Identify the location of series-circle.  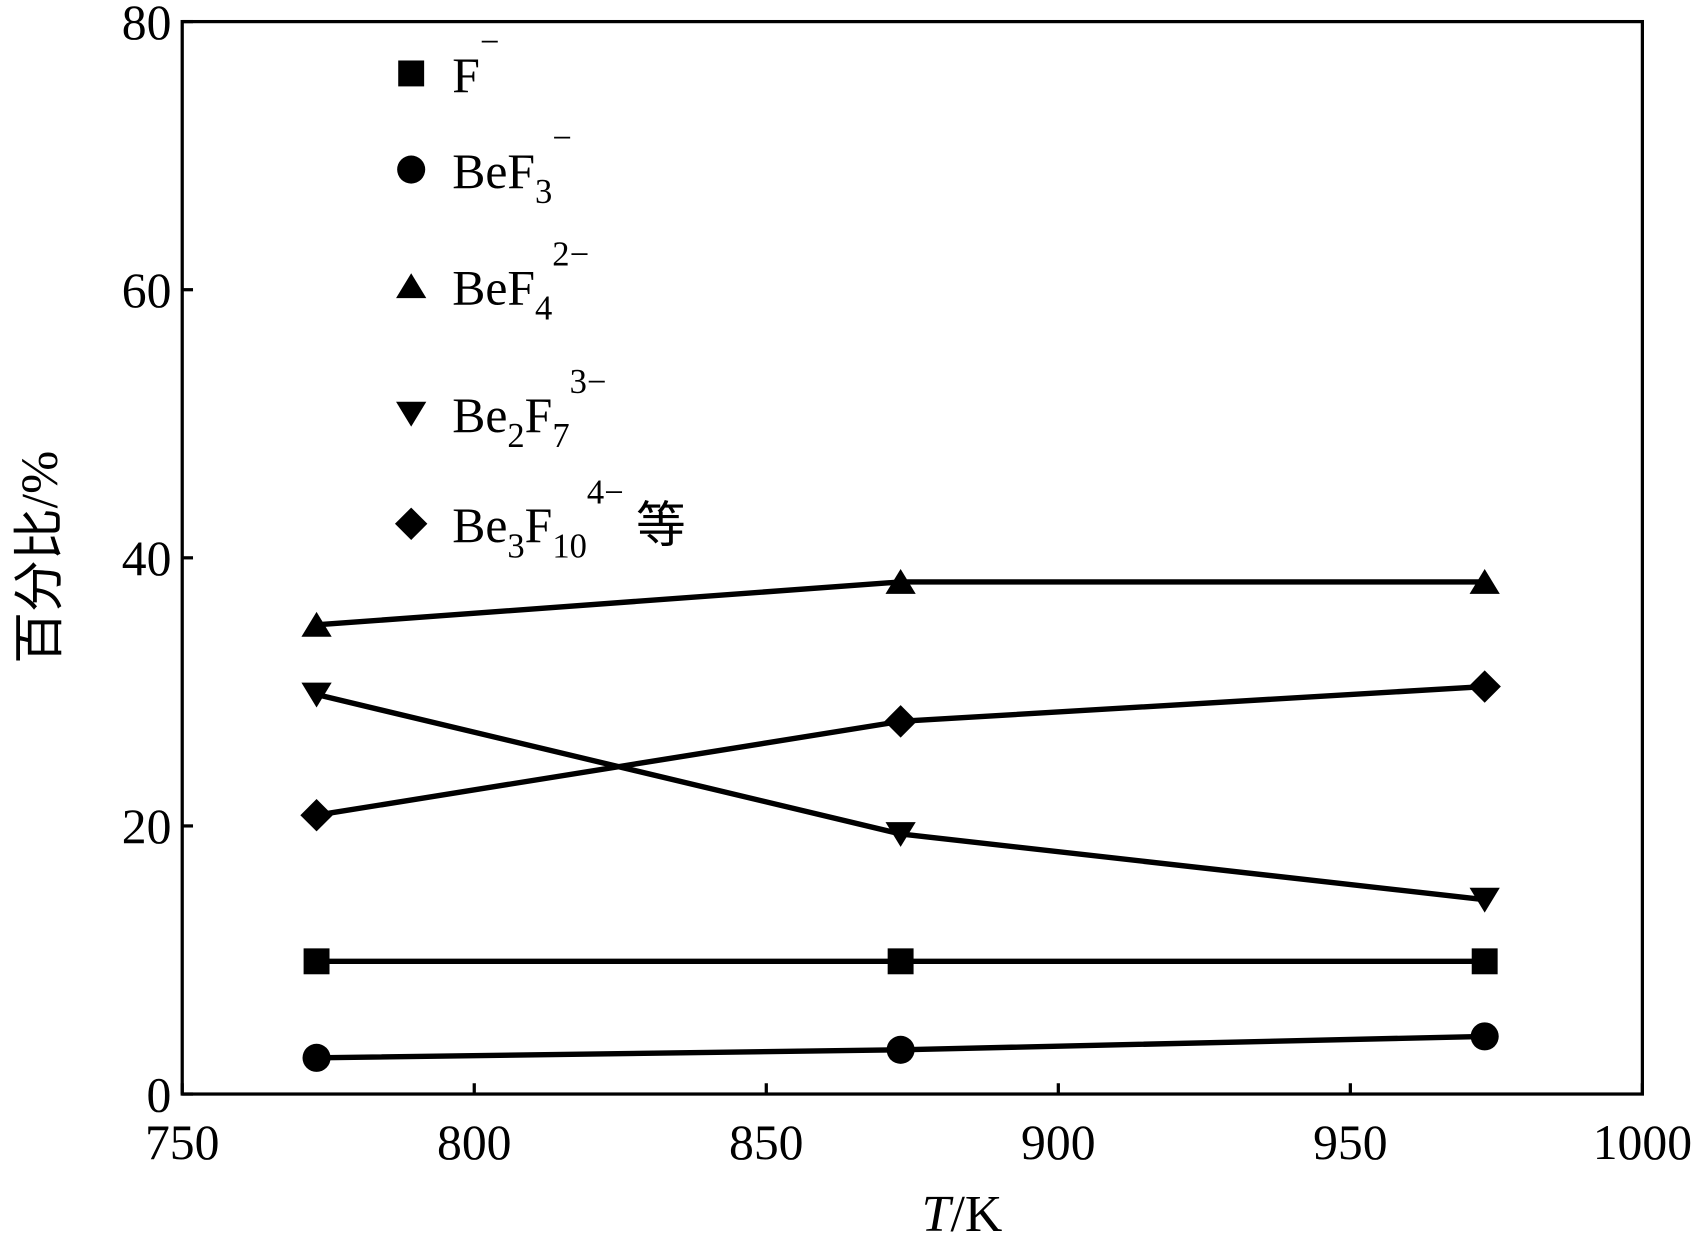
(900, 1047).